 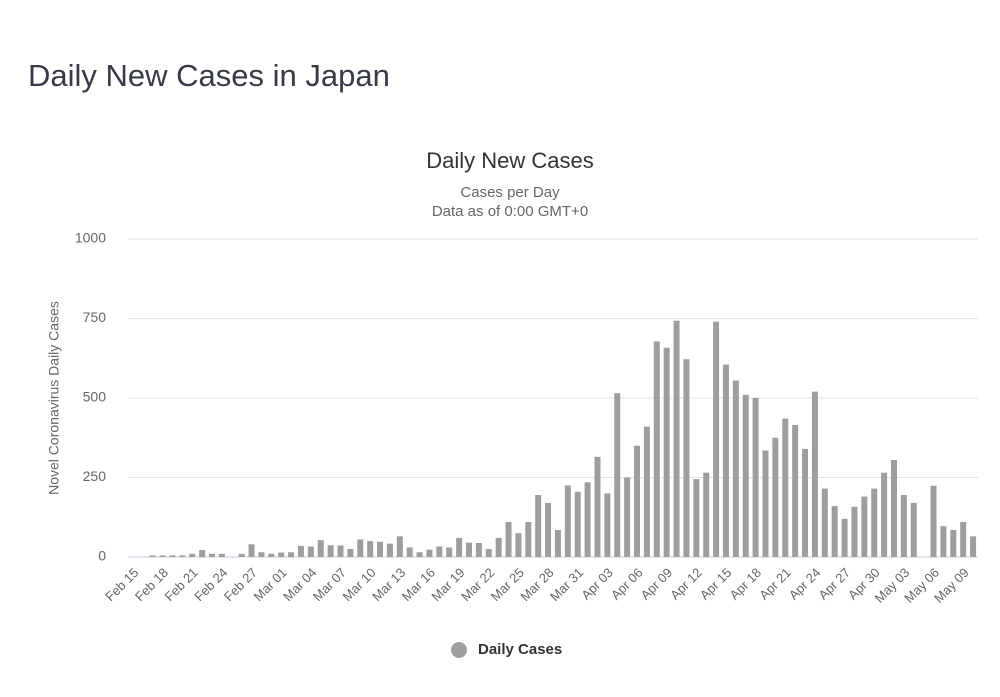 I want to click on y-tick-label: 0, so click(x=102, y=556).